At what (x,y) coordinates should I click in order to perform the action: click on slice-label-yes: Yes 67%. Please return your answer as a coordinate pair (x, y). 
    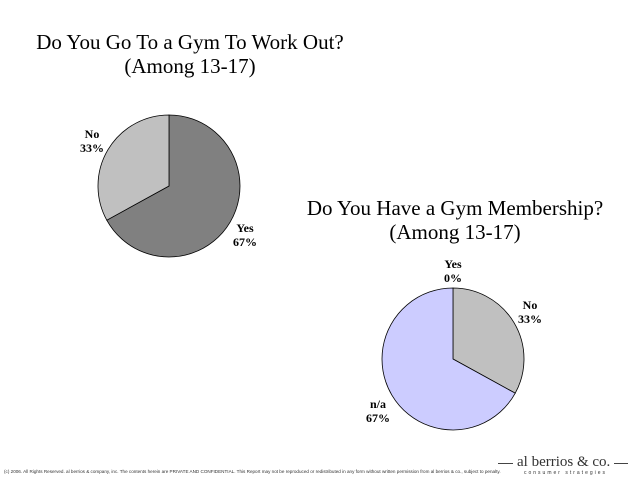
    Looking at the image, I should click on (245, 235).